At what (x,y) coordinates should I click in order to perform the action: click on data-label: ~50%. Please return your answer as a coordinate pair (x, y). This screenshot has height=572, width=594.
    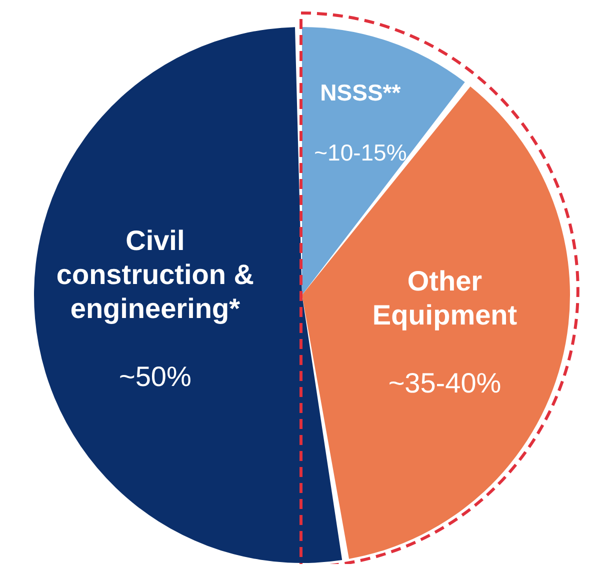
    Looking at the image, I should click on (155, 376).